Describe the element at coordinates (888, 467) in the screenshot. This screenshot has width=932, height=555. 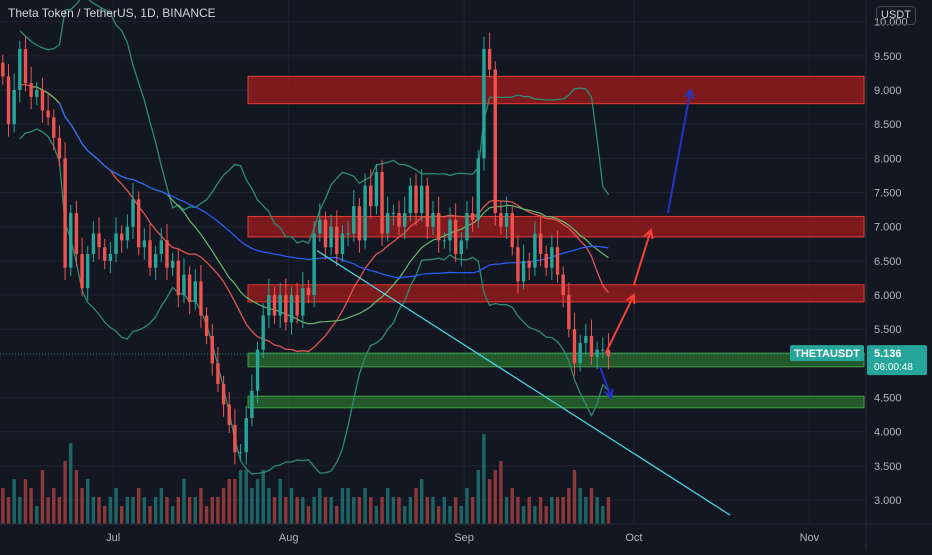
I see `y-tick-label: 3.500` at that location.